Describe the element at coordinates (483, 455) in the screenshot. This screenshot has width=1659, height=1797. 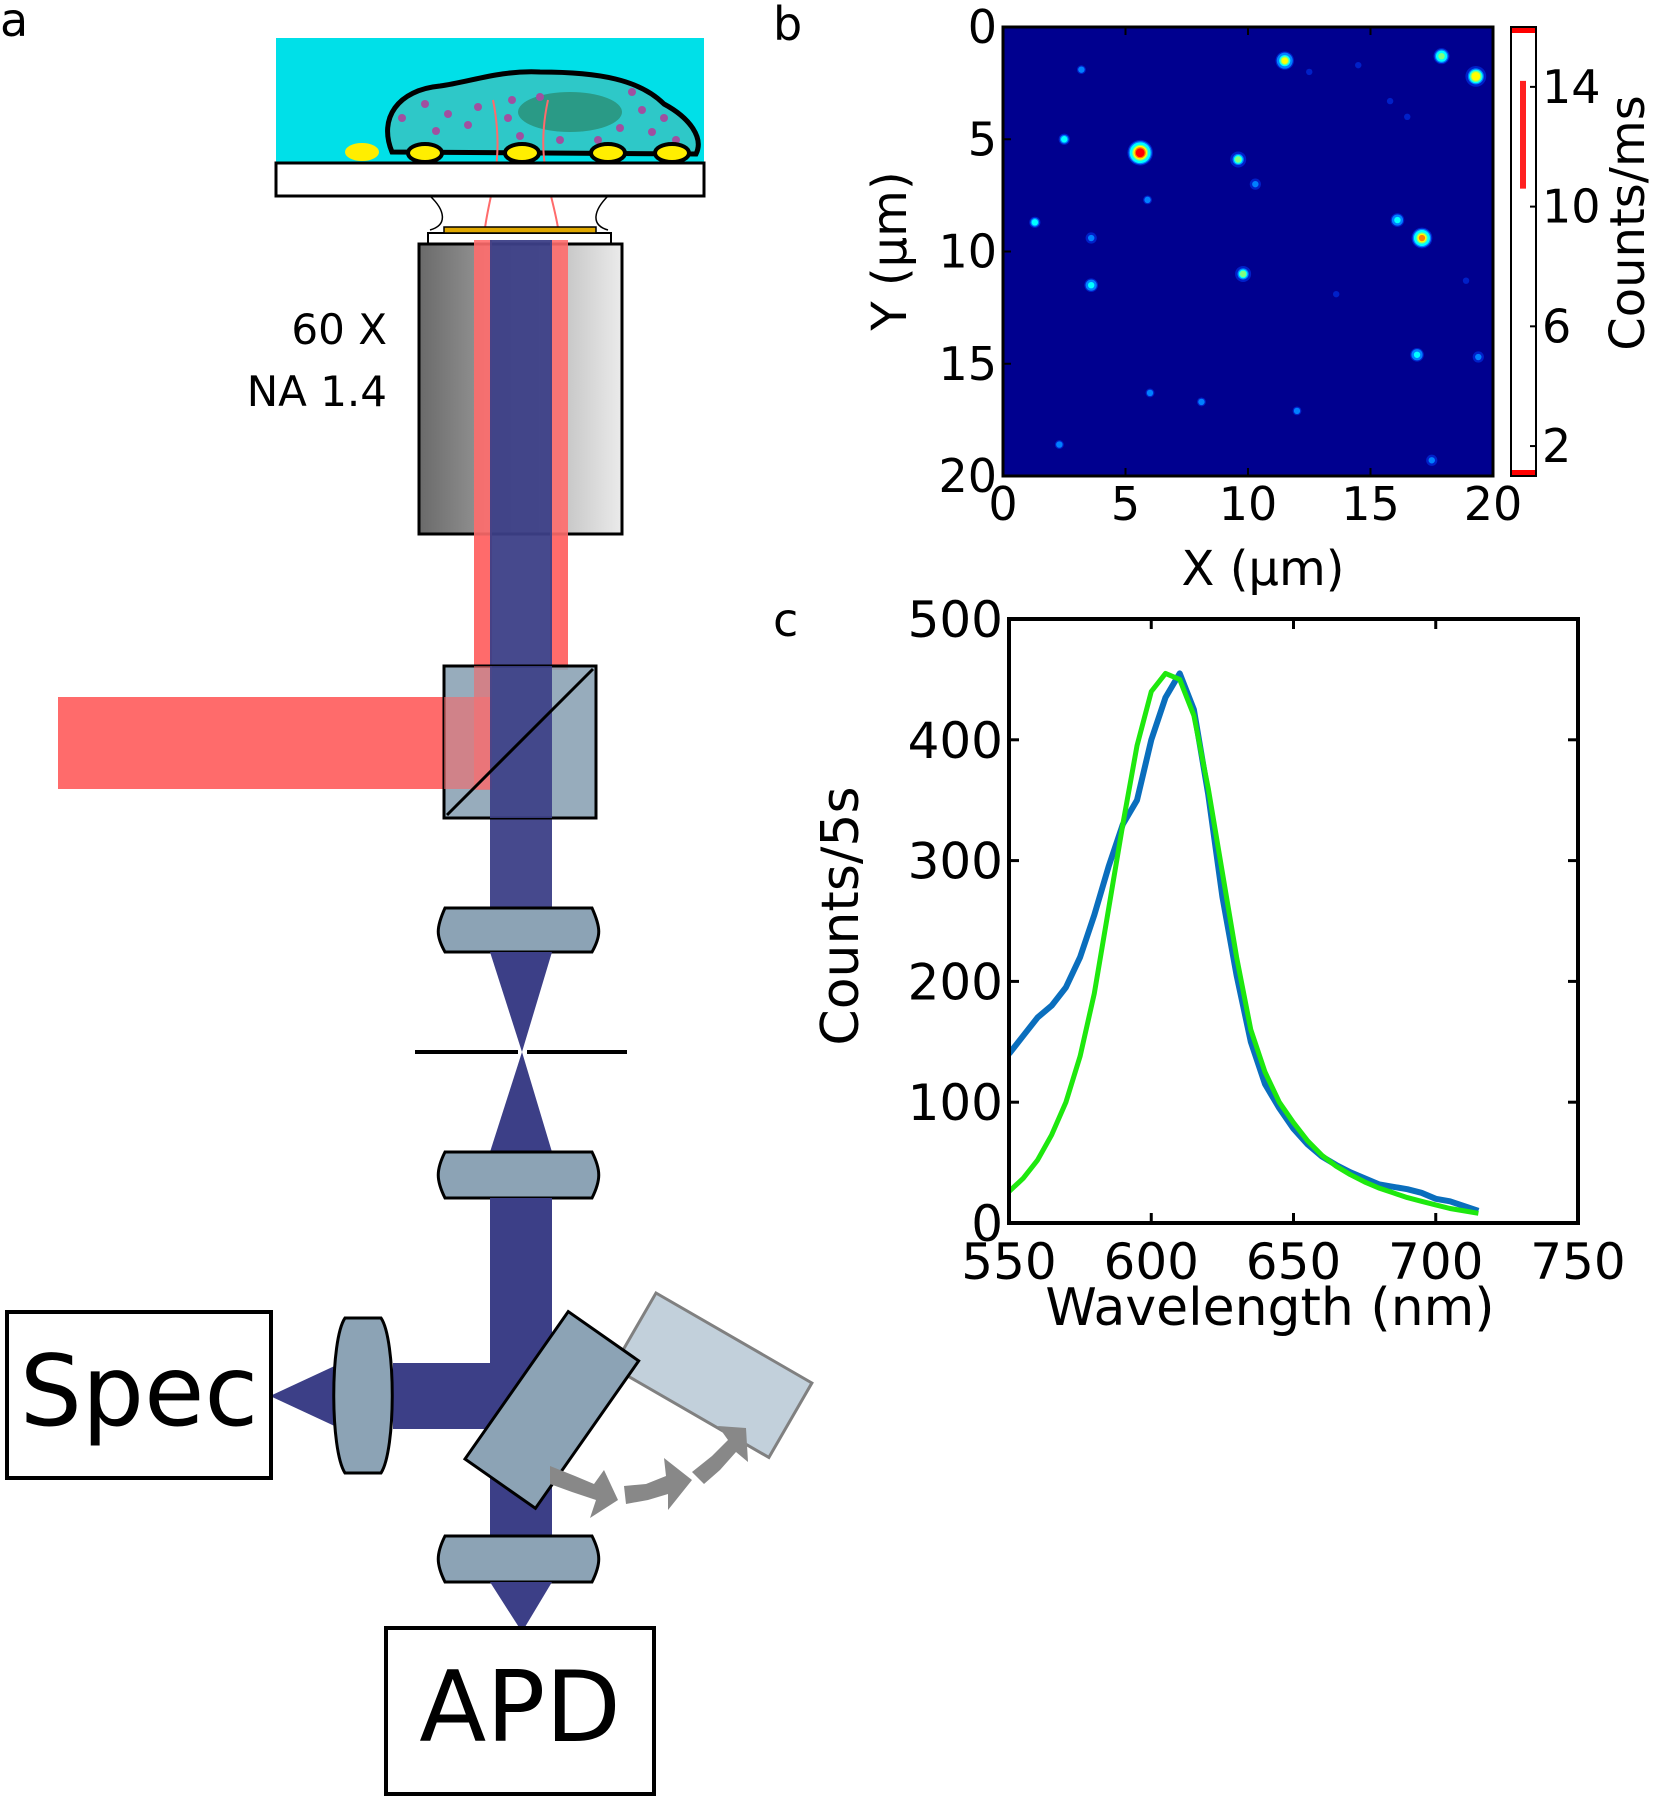
I see `laser-through-objective-left` at that location.